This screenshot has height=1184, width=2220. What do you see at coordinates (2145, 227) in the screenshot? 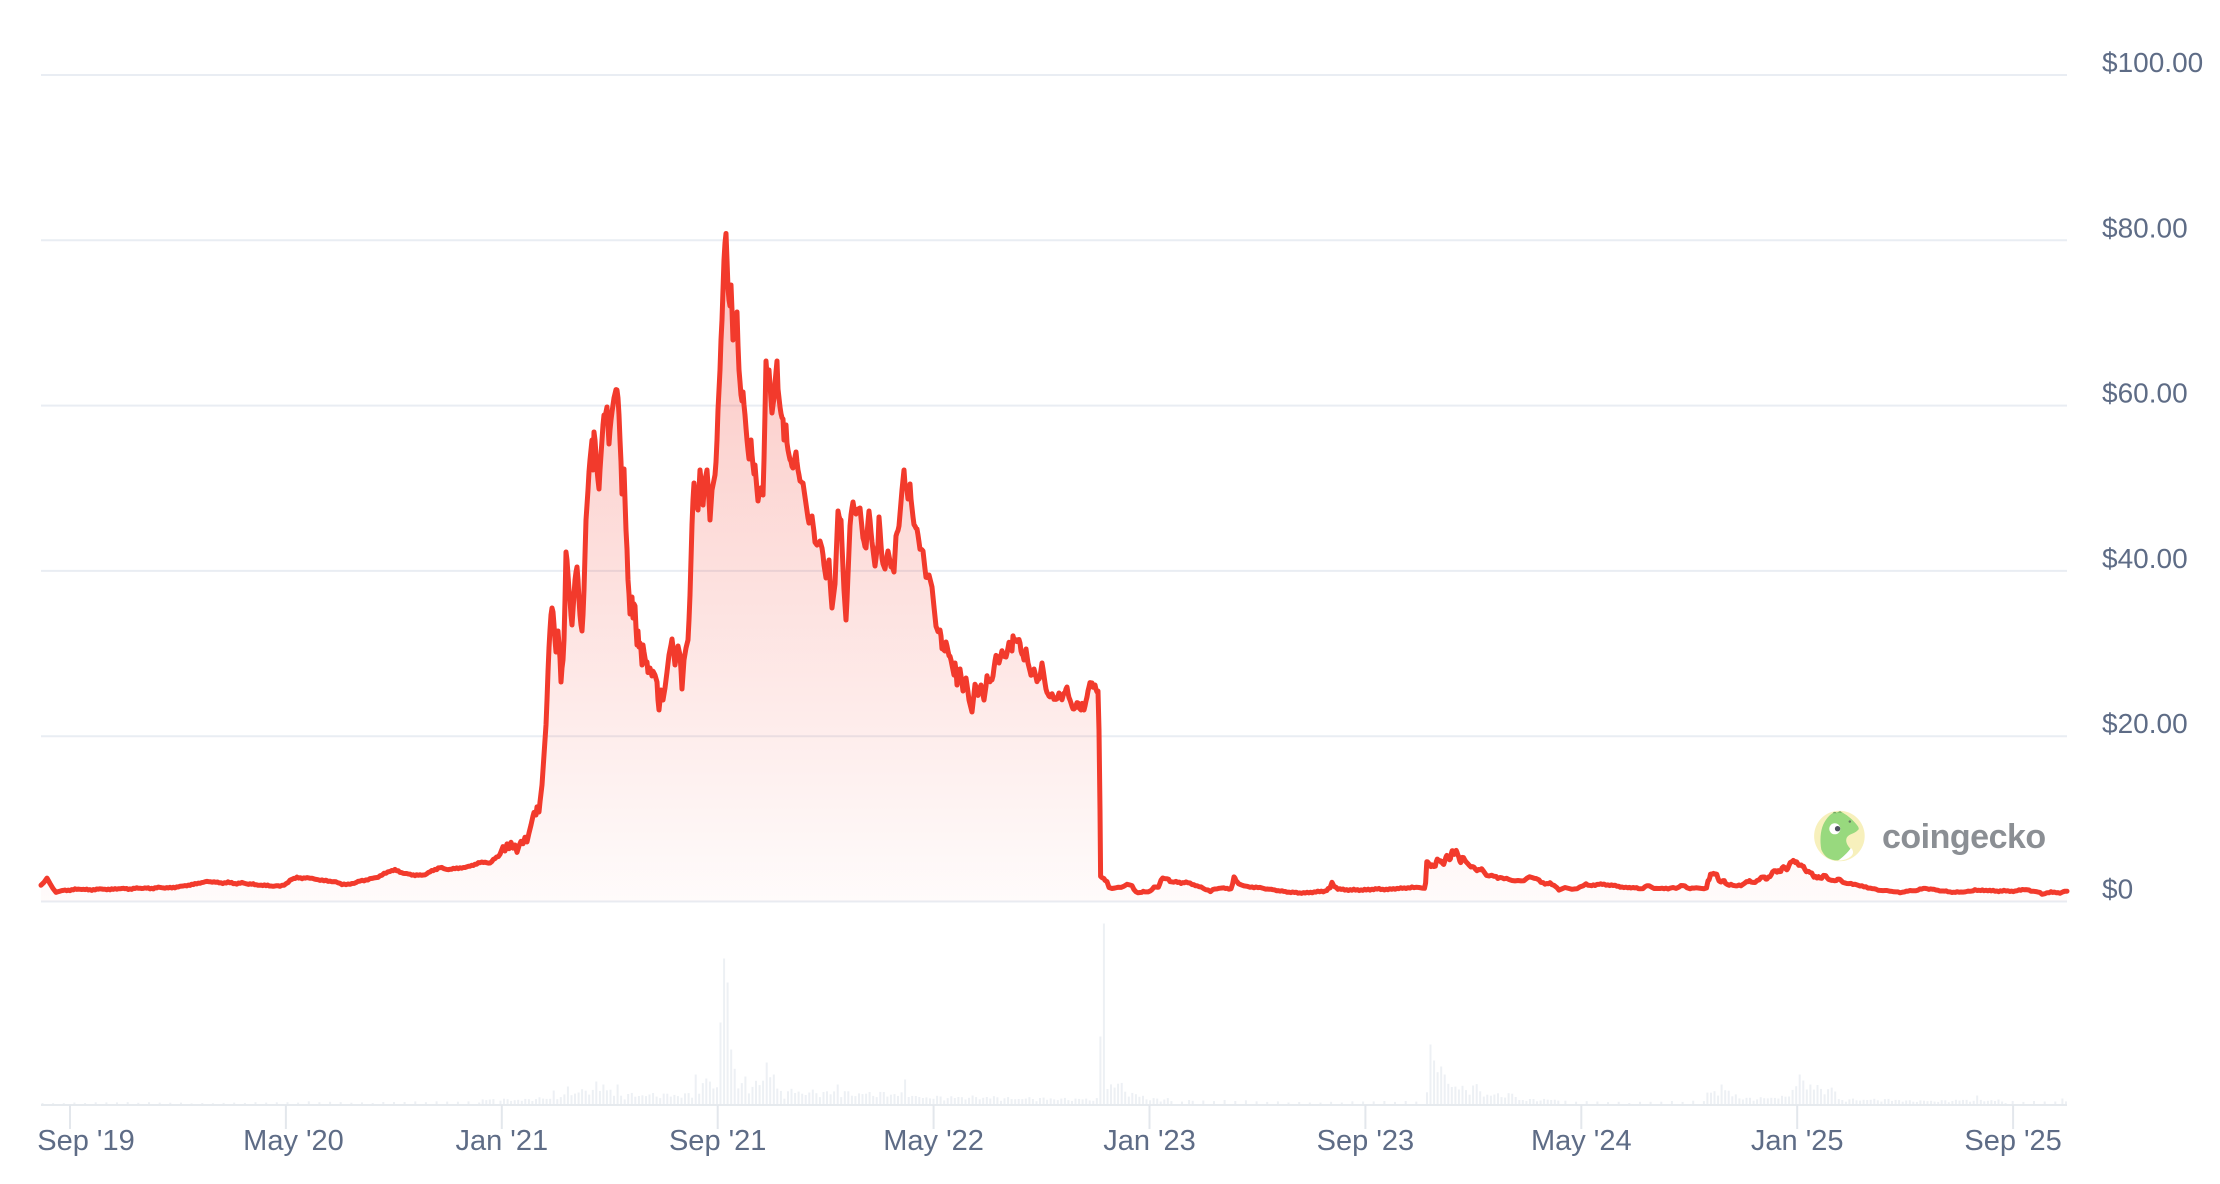
I see `svg-text: $80.00` at bounding box center [2145, 227].